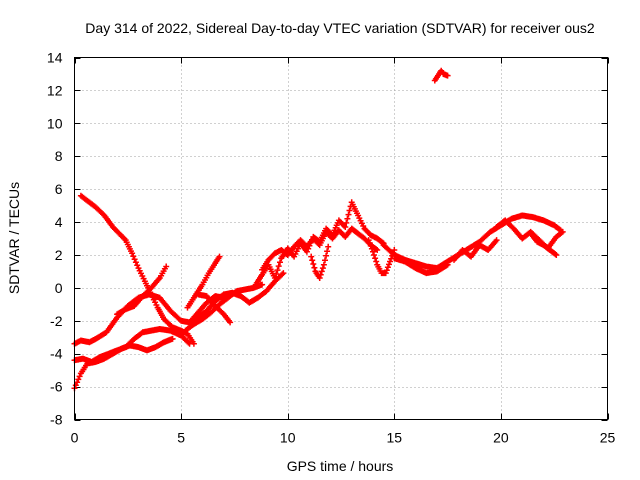  I want to click on x-axis-label: GPS time / hours, so click(340, 466).